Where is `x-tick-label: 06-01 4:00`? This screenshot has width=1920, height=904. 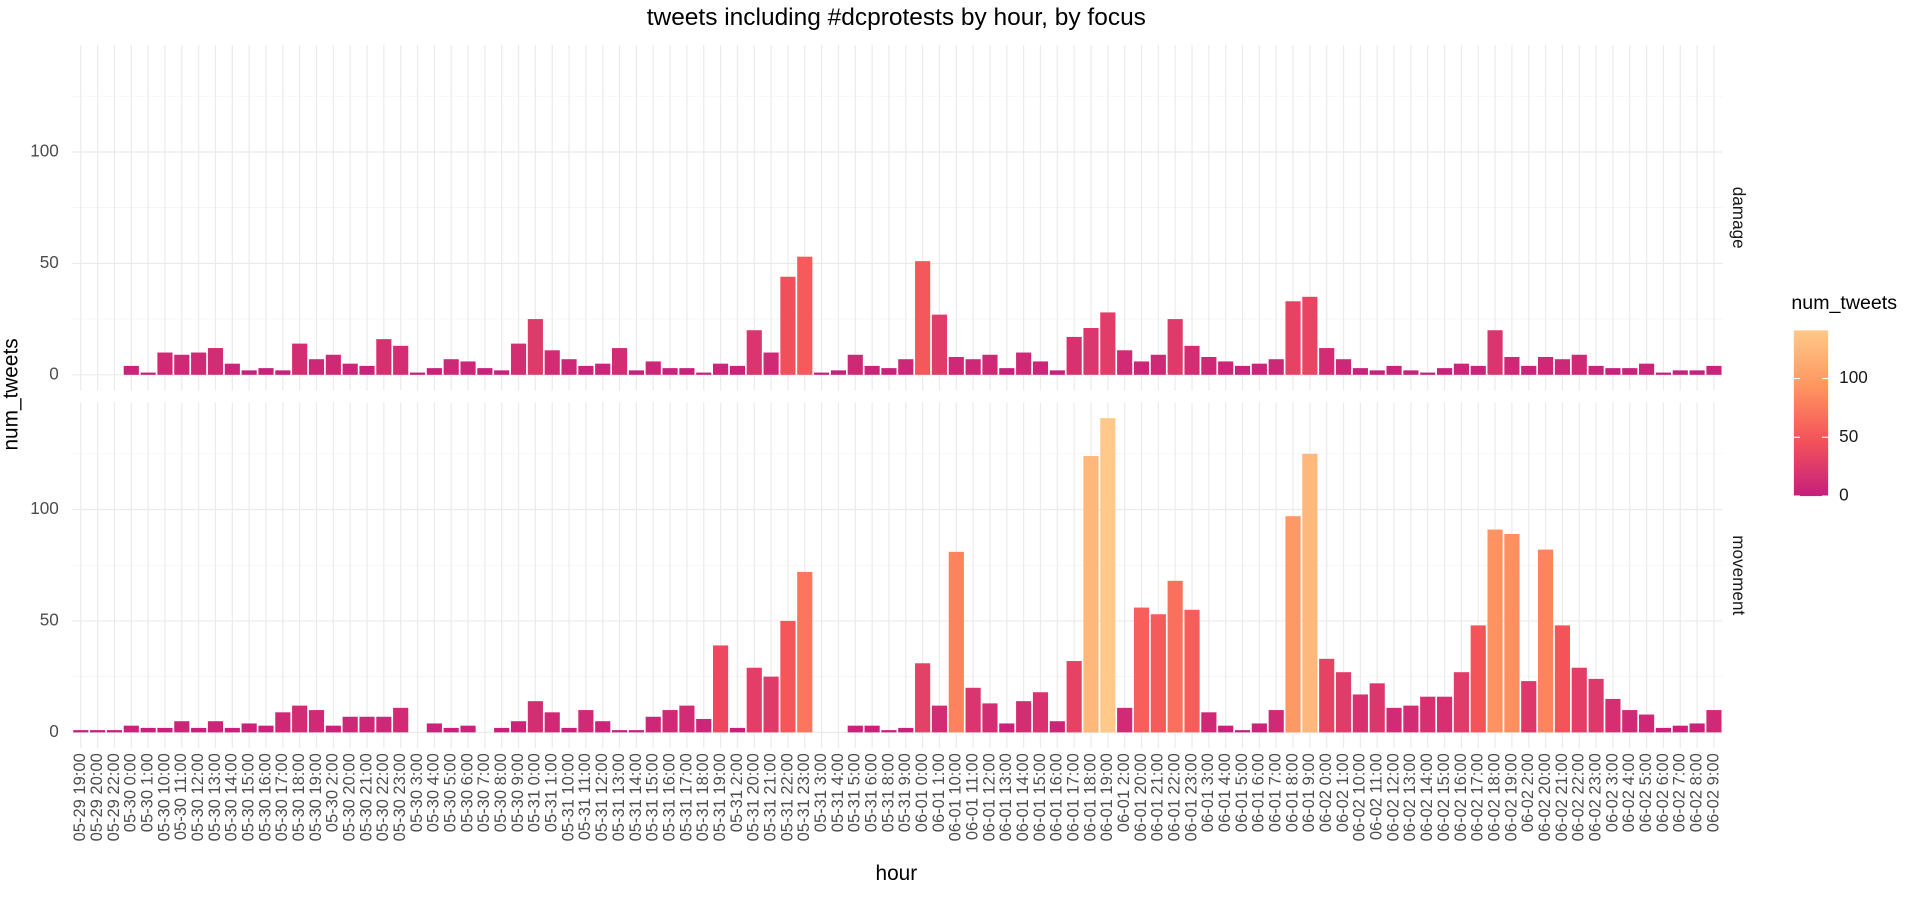
x-tick-label: 06-01 4:00 is located at coordinates (1224, 792).